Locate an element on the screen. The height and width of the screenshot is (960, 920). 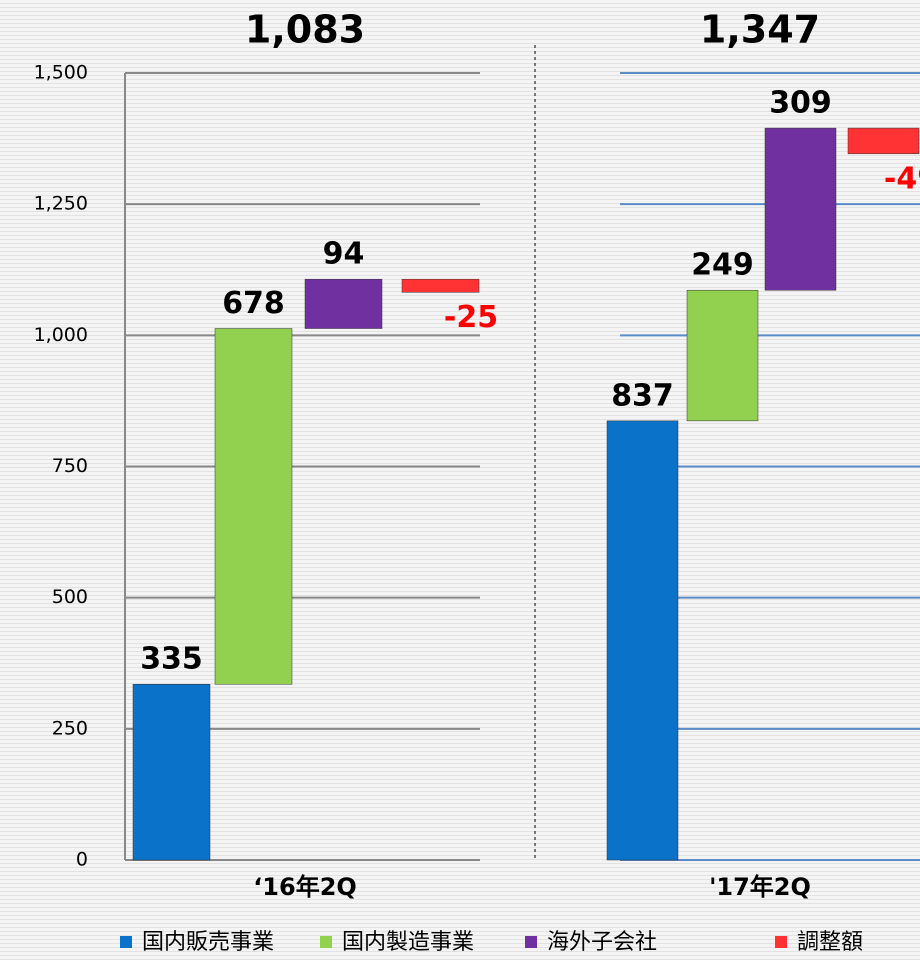
y-tick-label: 1,000 is located at coordinates (61, 335).